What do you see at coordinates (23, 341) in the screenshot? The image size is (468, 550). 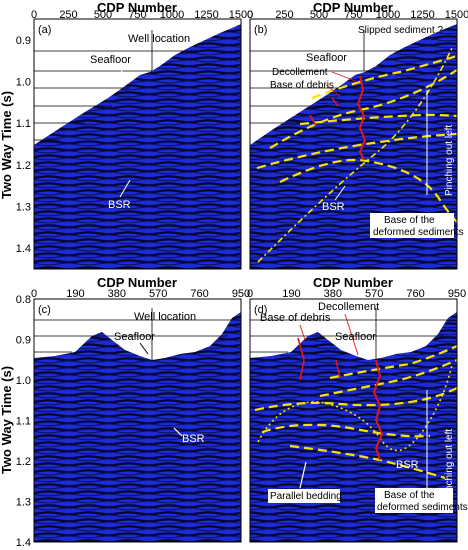 I see `bottom-ytick-label: 0.9` at bounding box center [23, 341].